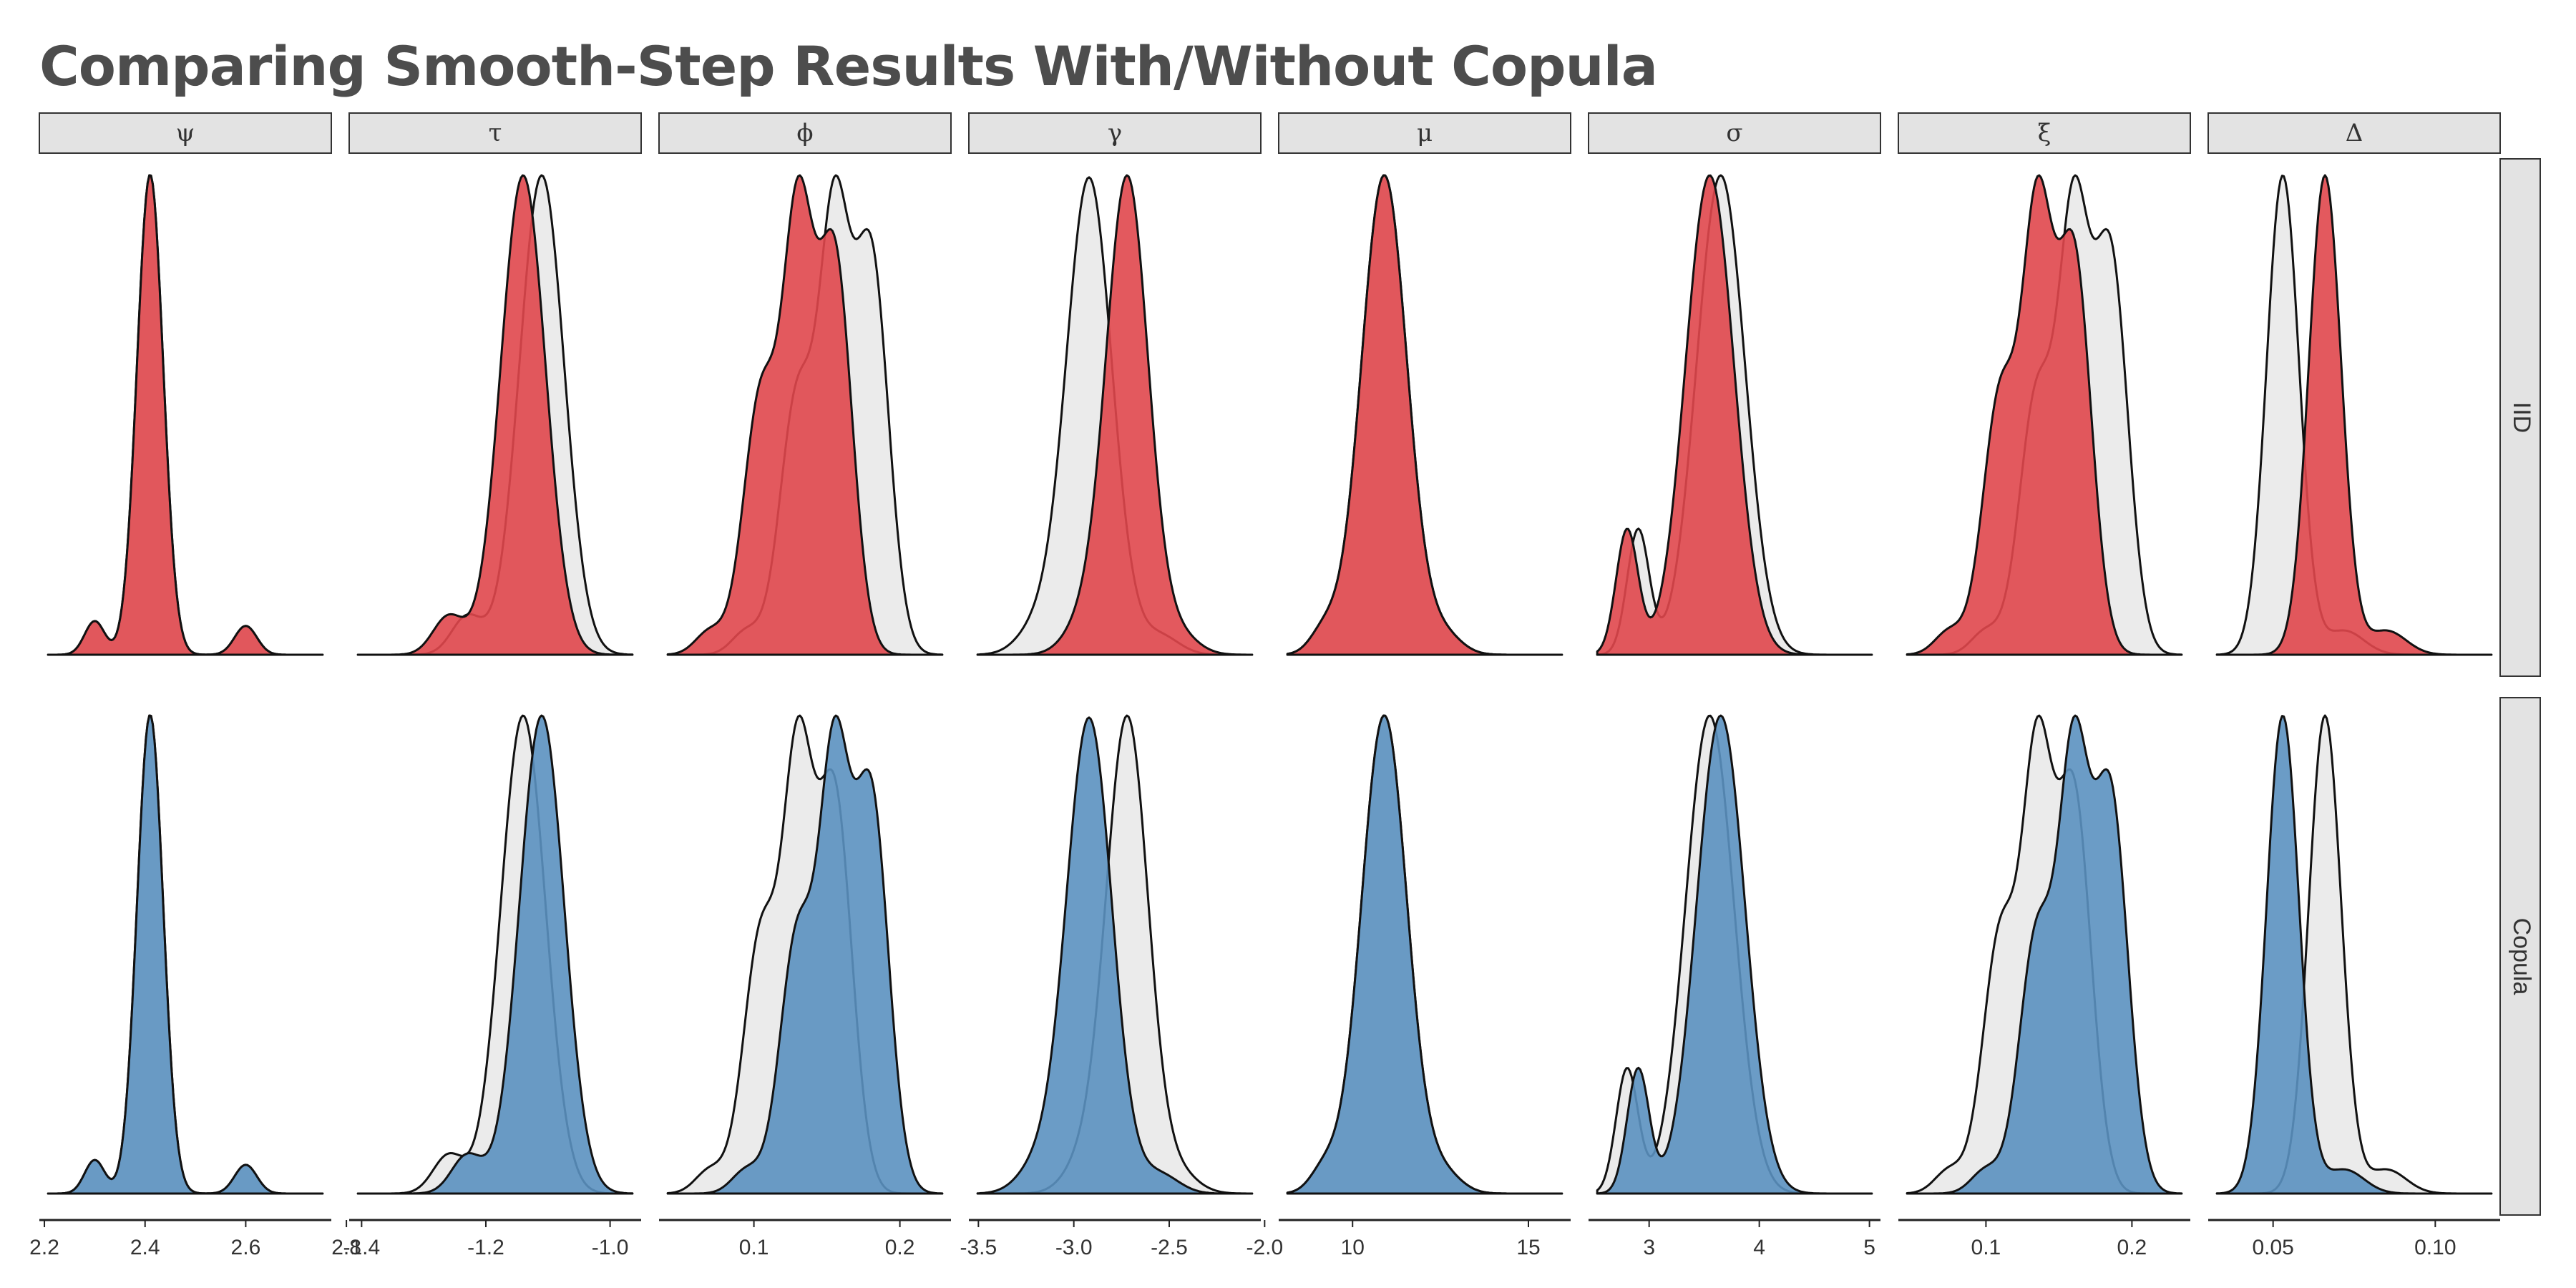 This screenshot has height=1288, width=2576. What do you see at coordinates (1353, 1247) in the screenshot?
I see `x-tick-label: 10` at bounding box center [1353, 1247].